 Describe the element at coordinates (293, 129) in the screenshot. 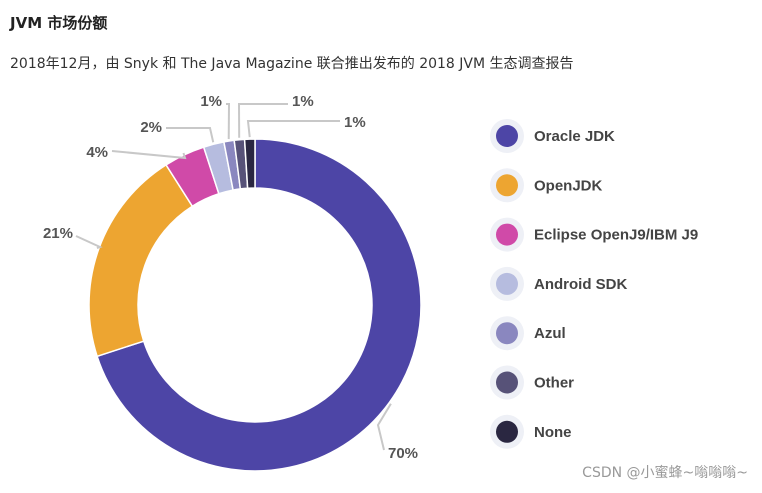

I see `leader-line-none` at that location.